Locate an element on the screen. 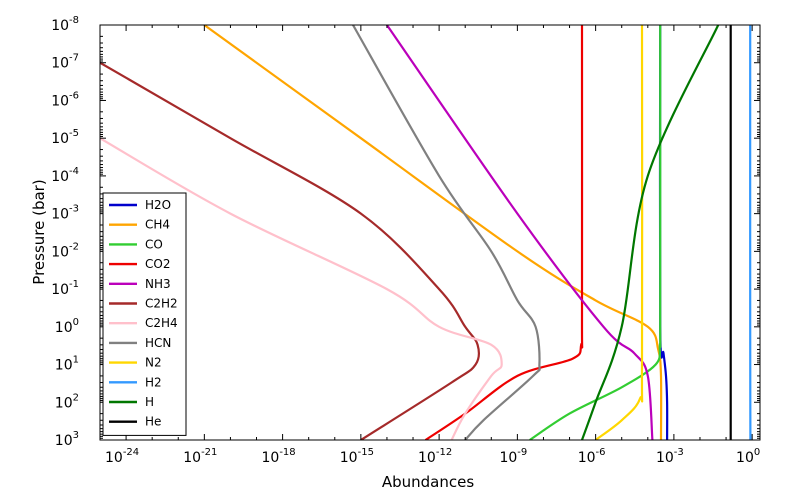  x-tick-label: 10⁻³ is located at coordinates (670, 456).